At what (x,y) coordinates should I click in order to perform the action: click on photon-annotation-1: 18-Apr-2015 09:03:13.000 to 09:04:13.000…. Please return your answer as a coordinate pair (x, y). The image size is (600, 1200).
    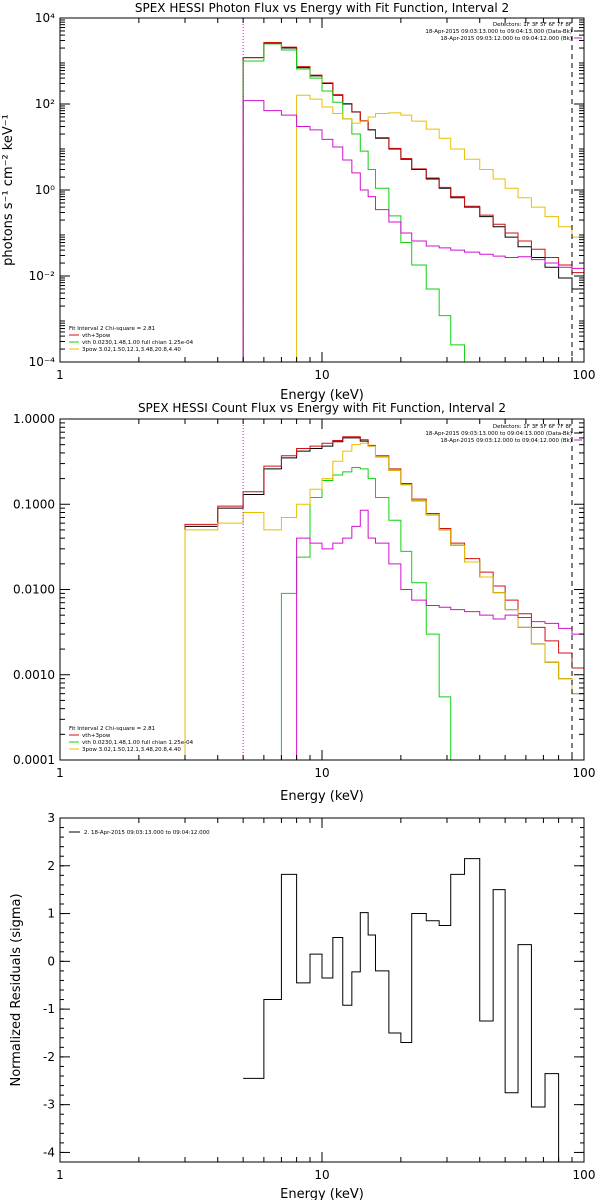
    Looking at the image, I should click on (498, 32).